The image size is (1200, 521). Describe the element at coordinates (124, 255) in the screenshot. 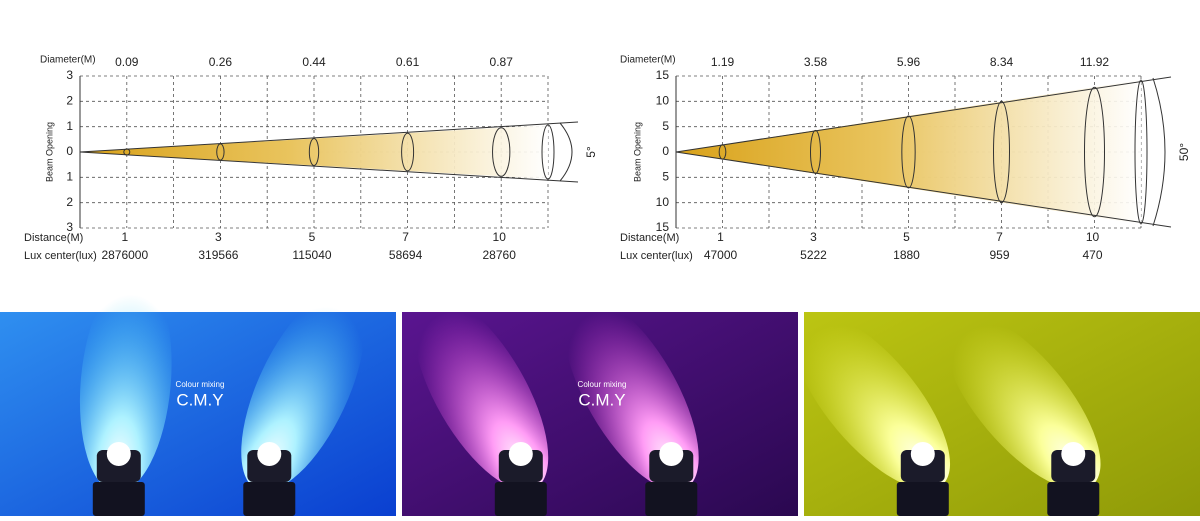

I see `lux-value: 2876000` at that location.